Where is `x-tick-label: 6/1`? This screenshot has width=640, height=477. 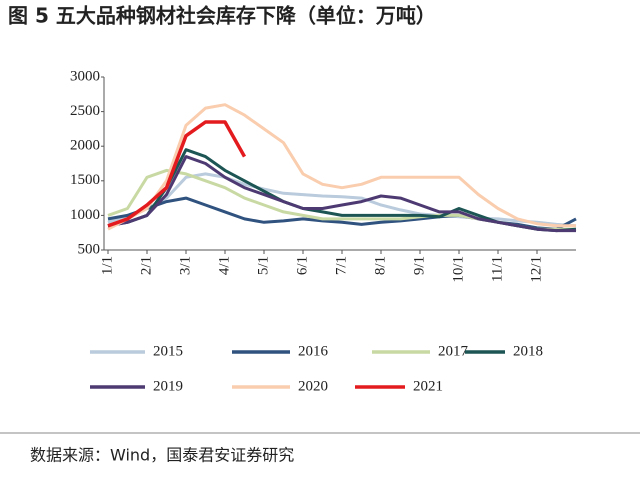
x-tick-label: 6/1 is located at coordinates (302, 265).